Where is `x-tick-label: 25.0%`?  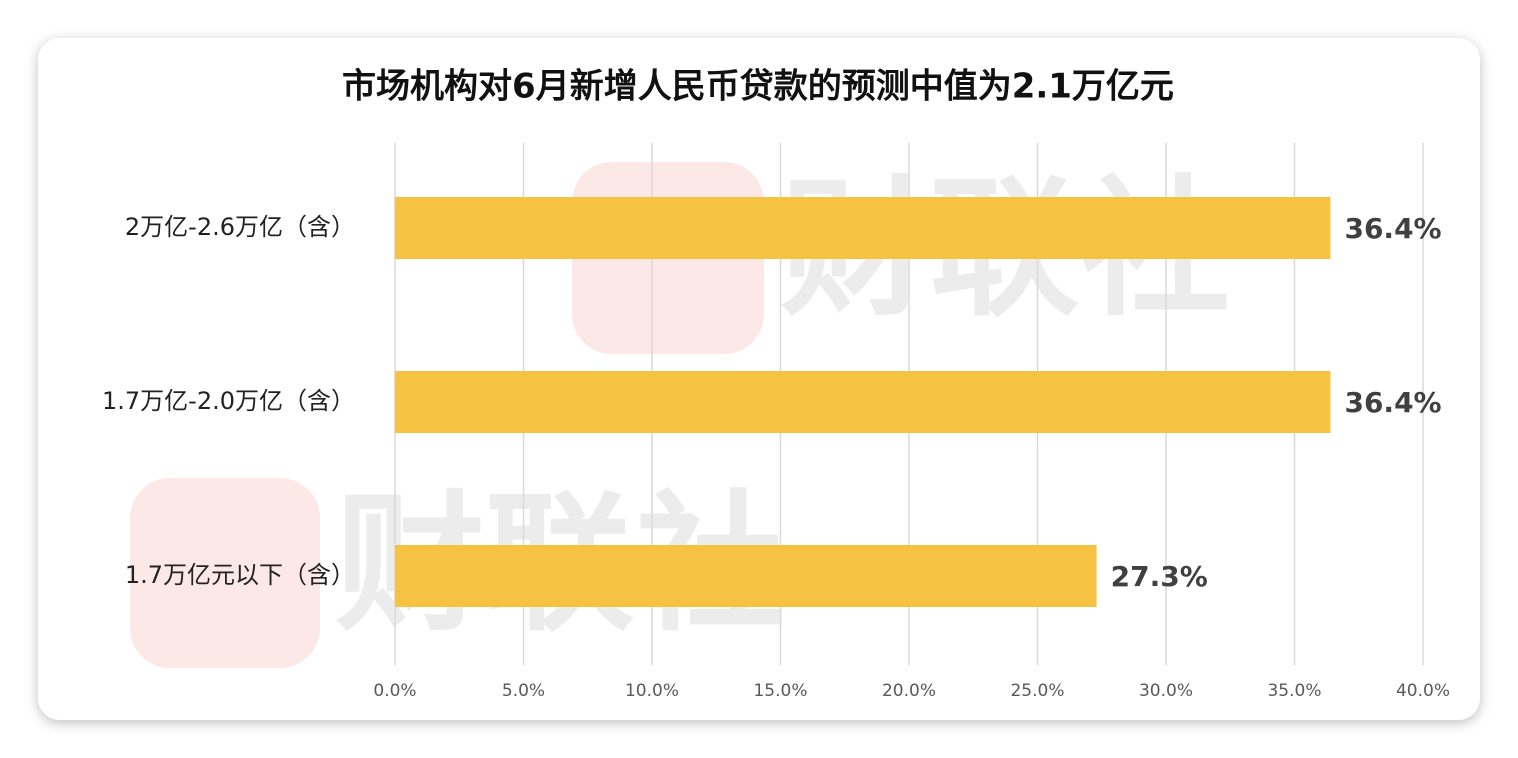
x-tick-label: 25.0% is located at coordinates (1037, 691).